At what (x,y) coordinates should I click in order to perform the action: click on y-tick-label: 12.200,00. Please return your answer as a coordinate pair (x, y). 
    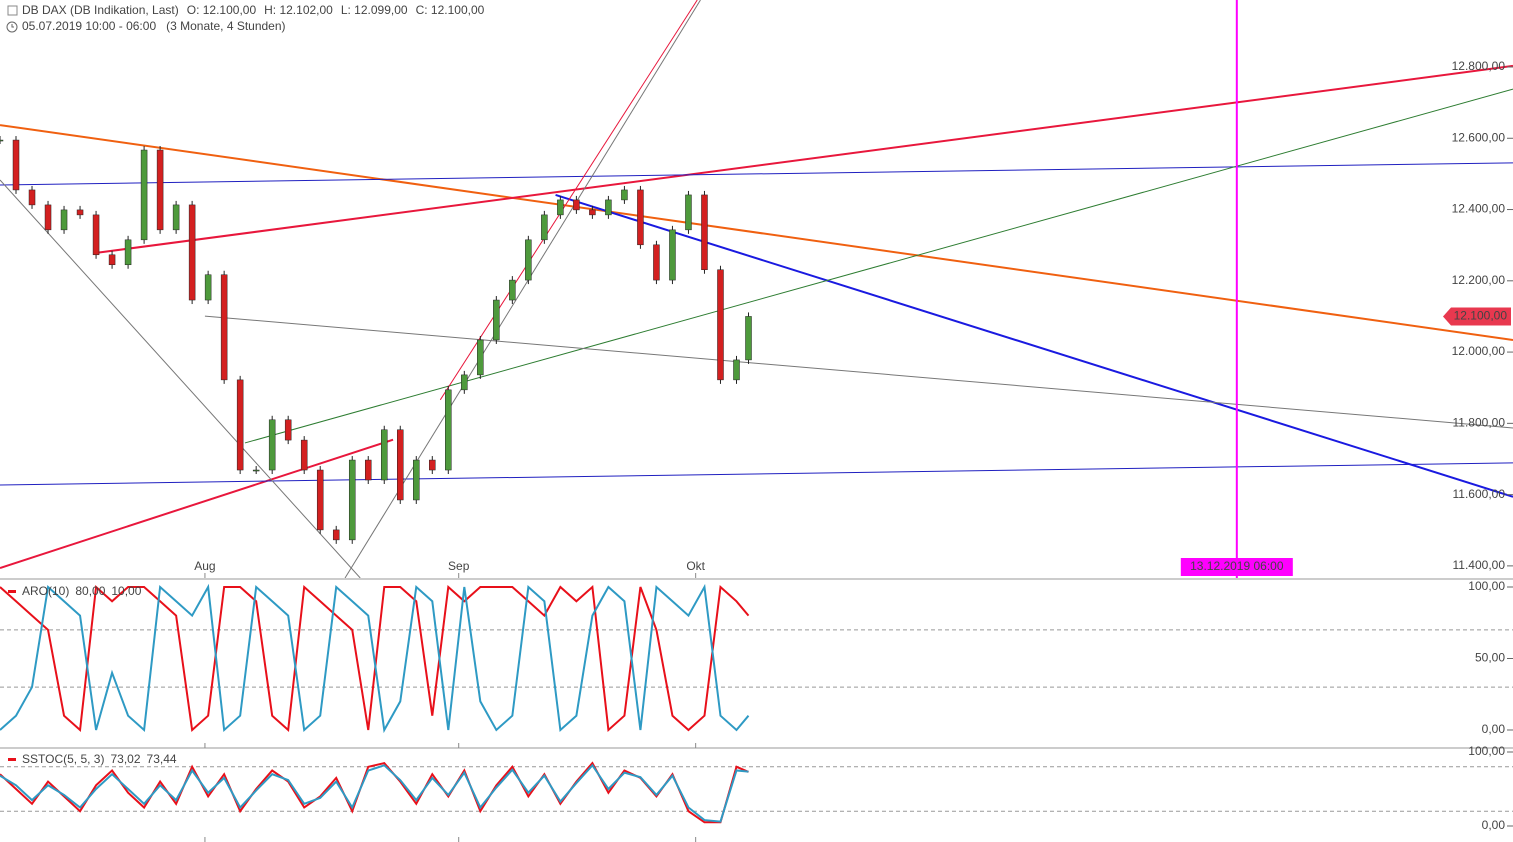
    Looking at the image, I should click on (1479, 280).